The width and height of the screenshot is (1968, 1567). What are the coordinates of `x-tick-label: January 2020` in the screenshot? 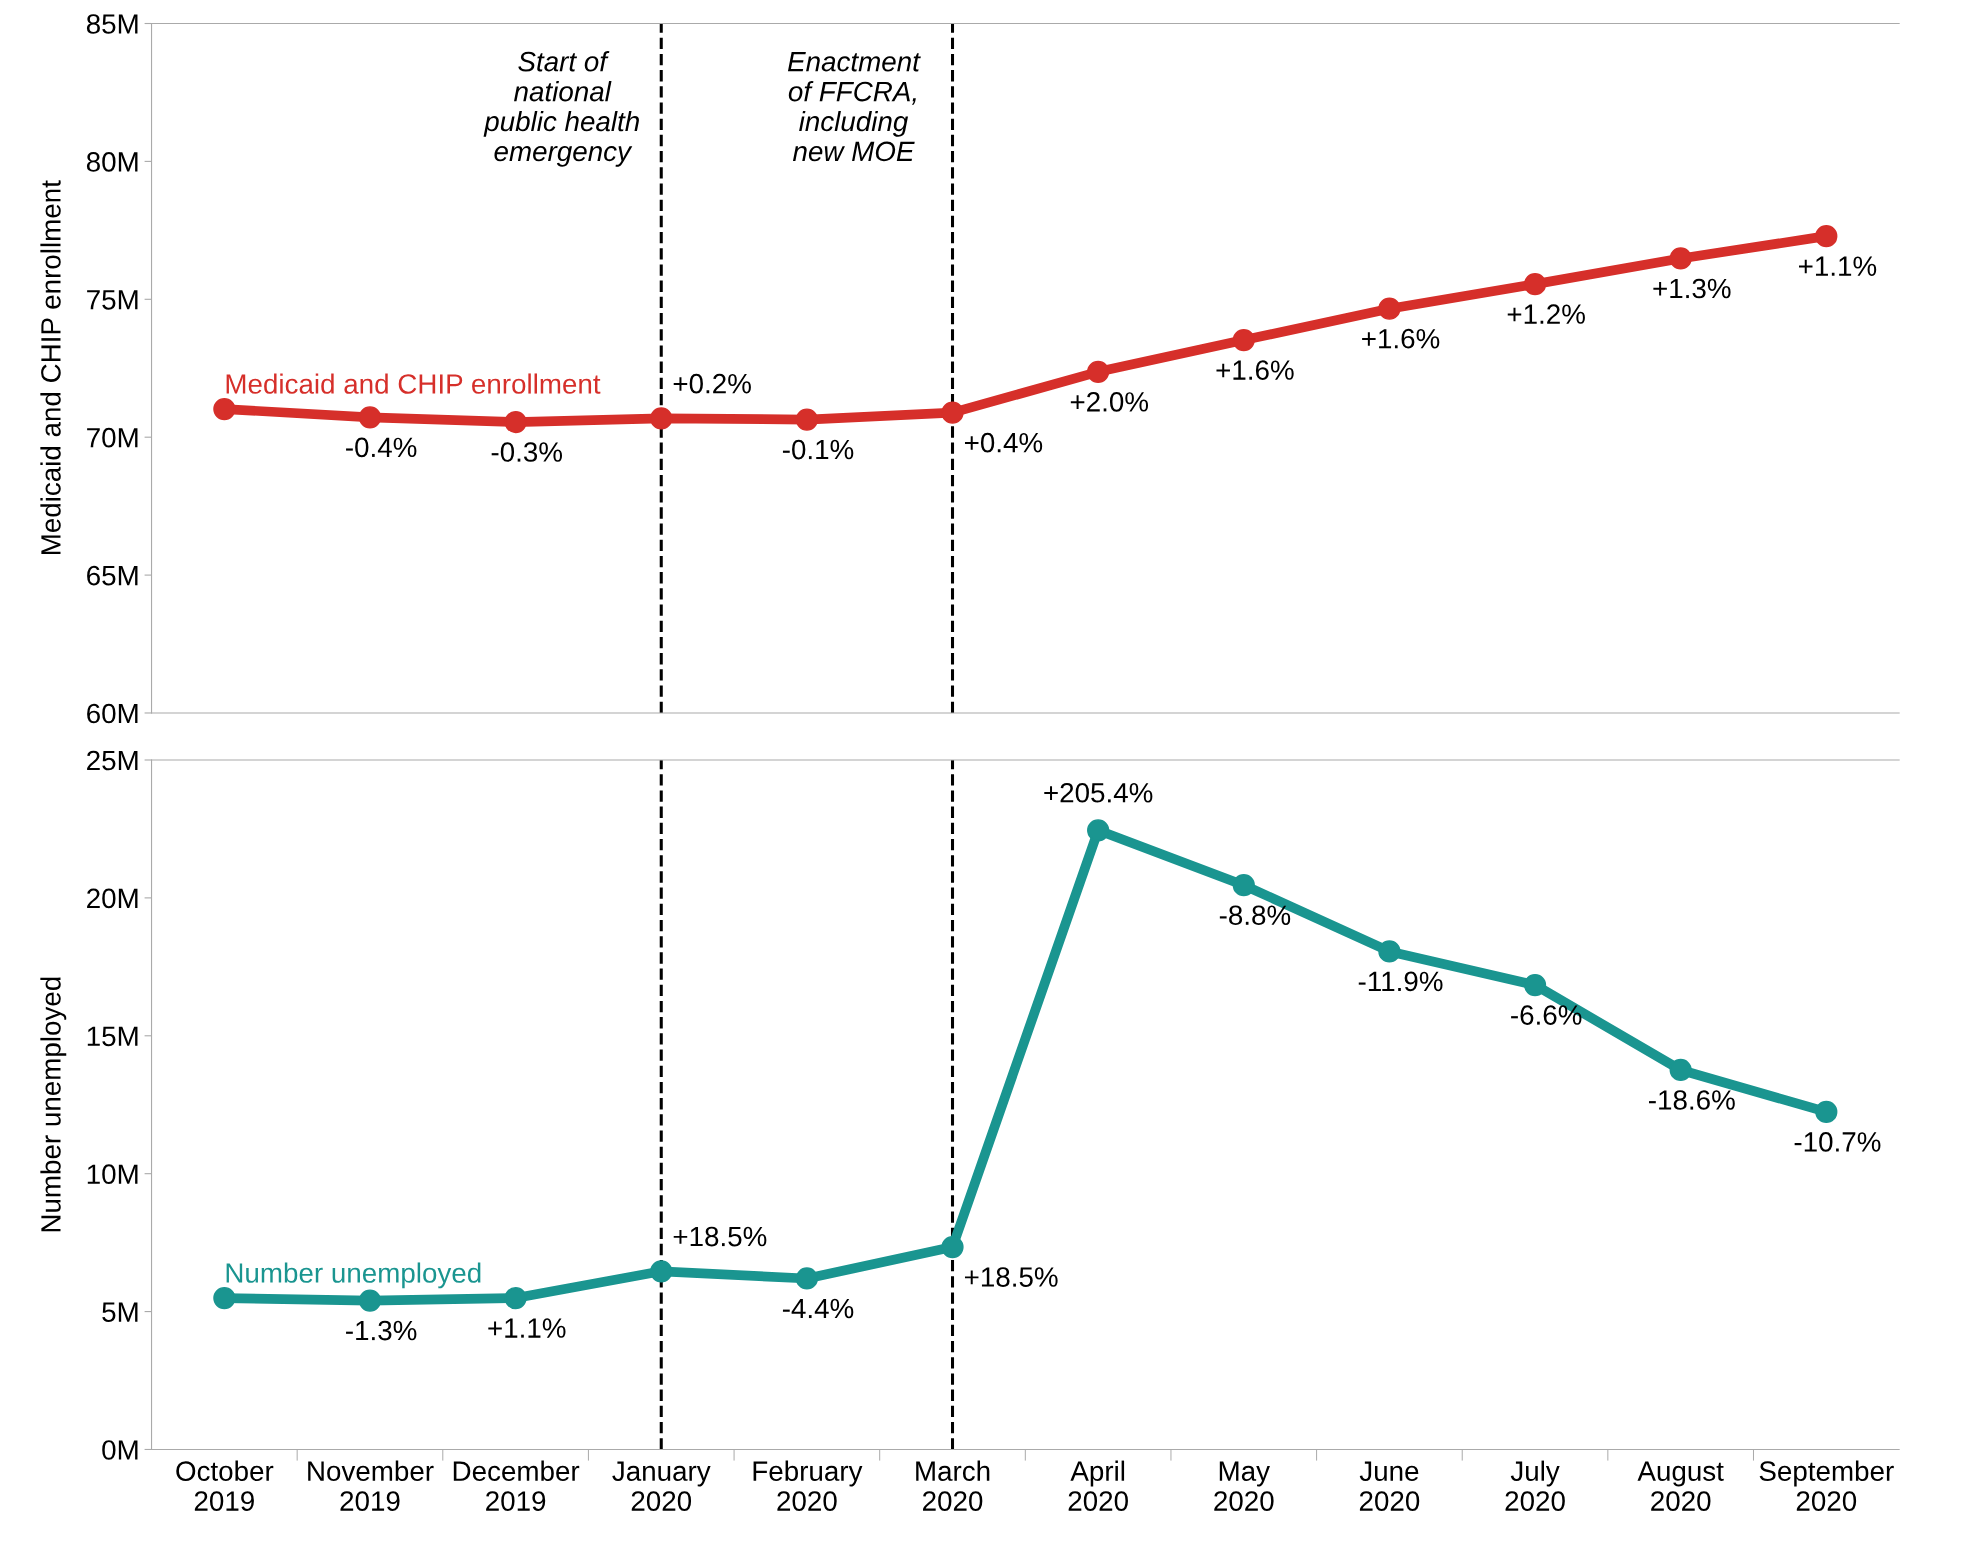 It's located at (661, 1486).